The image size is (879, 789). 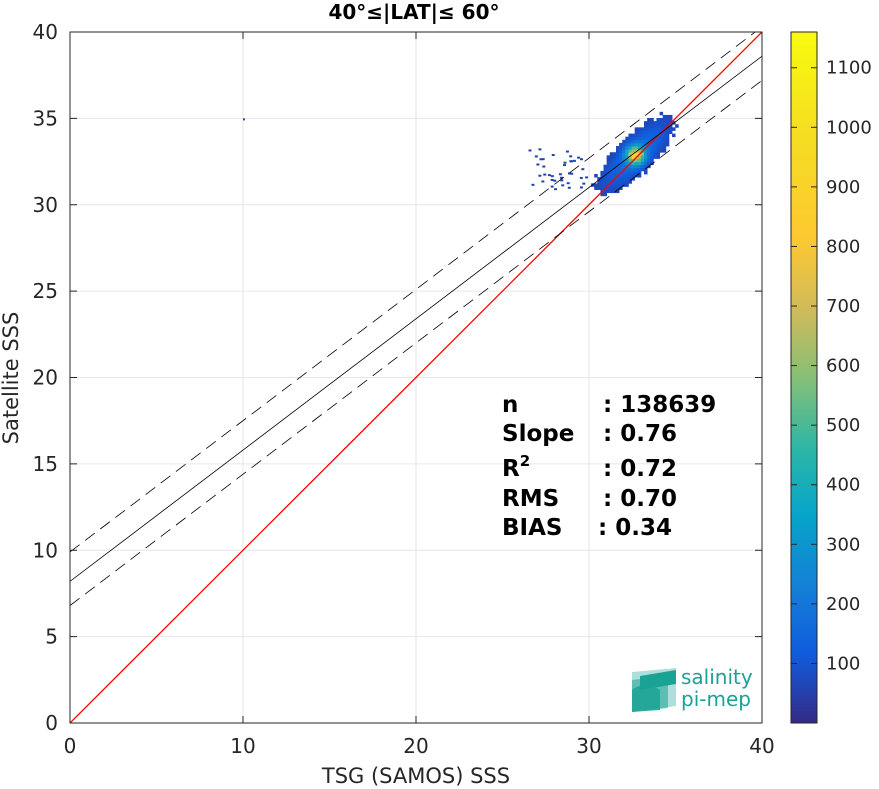 I want to click on colorbar: 100 200 300 400 500 600 700 800 900 1000 1100, so click(x=831, y=377).